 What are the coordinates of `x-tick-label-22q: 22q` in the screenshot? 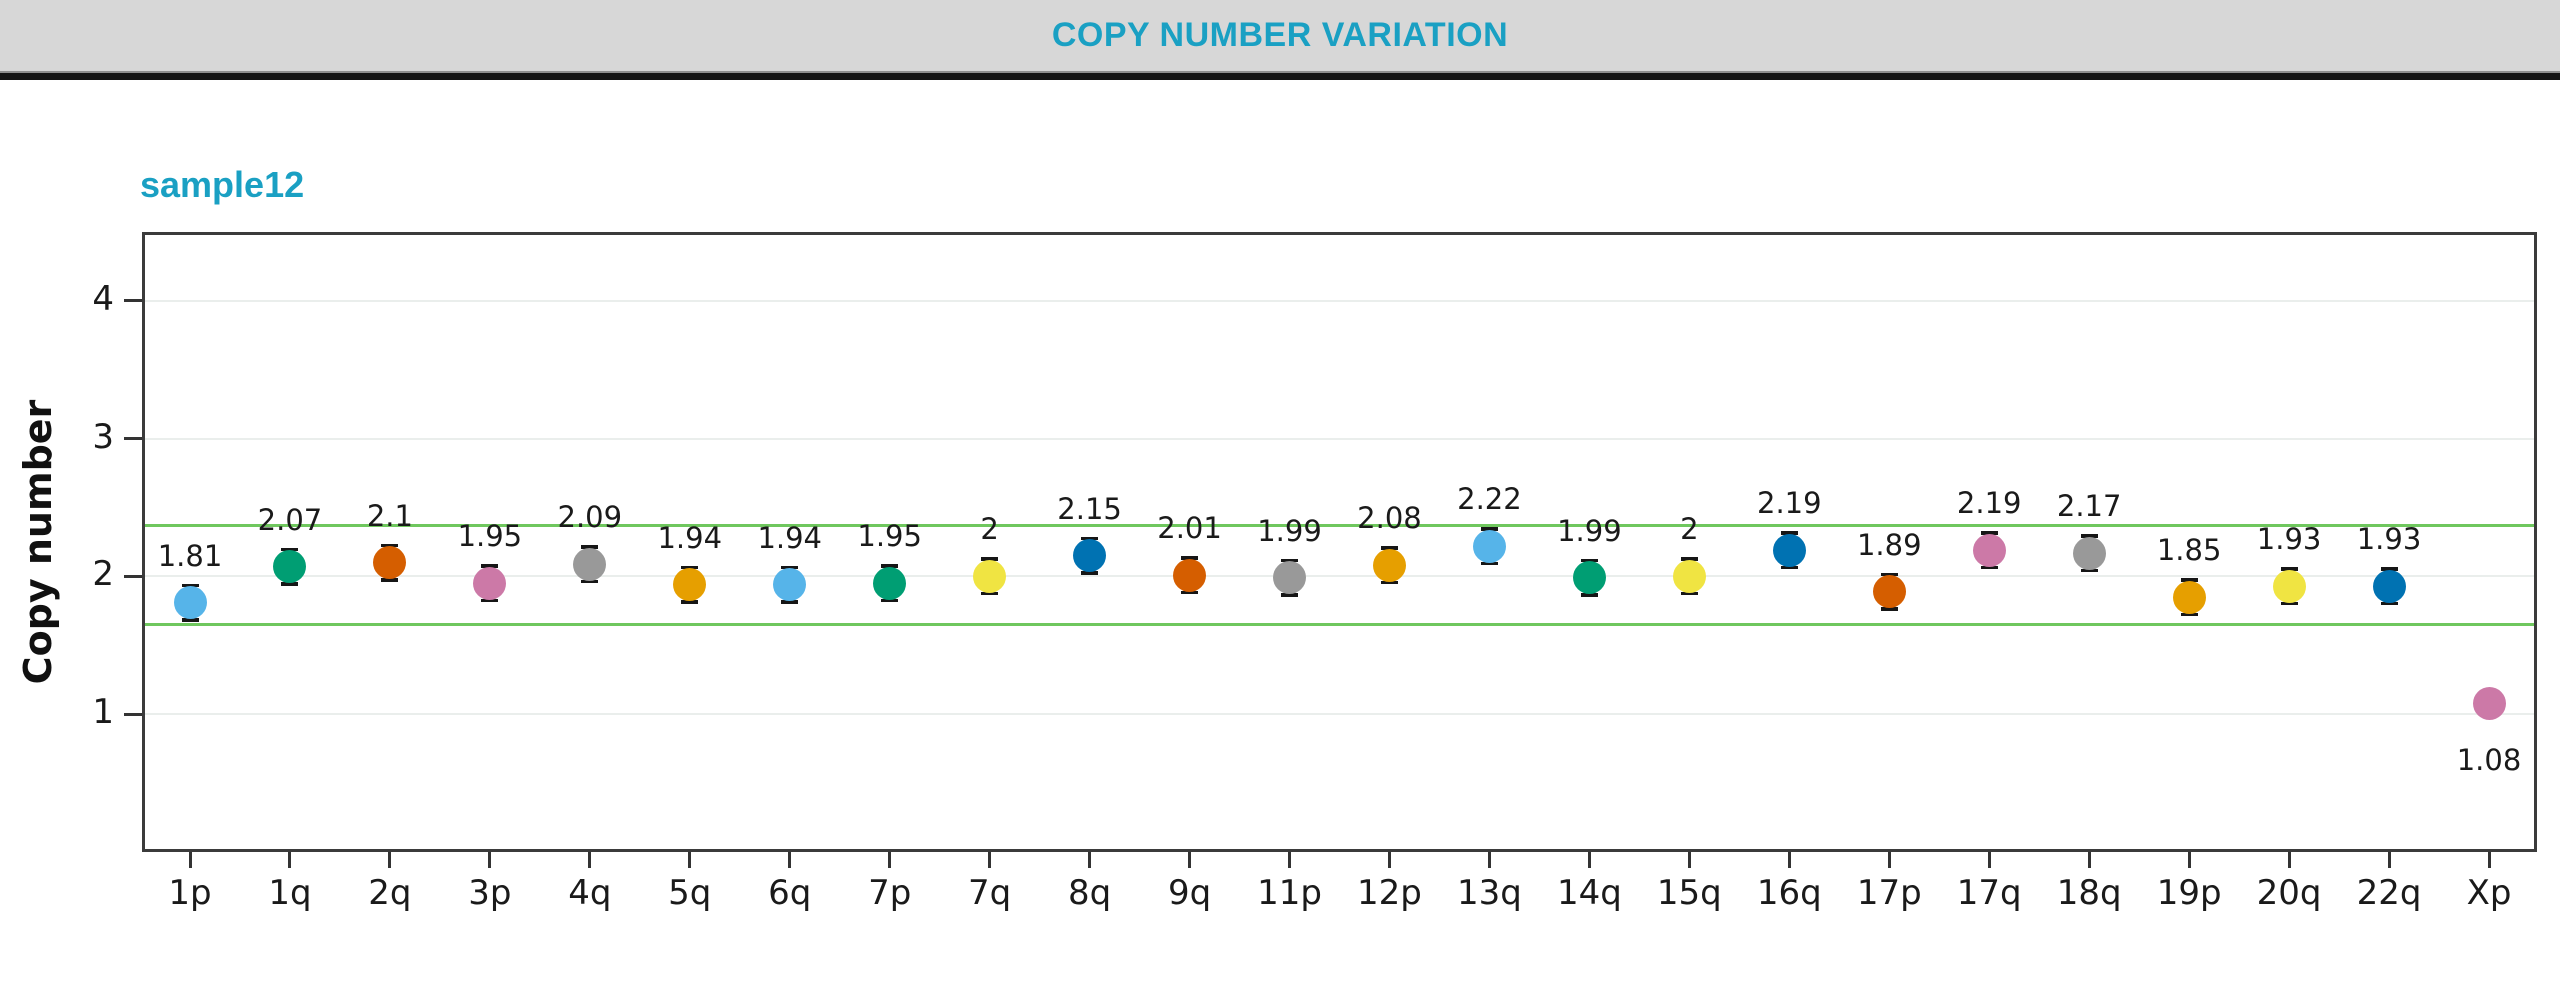 It's located at (2389, 893).